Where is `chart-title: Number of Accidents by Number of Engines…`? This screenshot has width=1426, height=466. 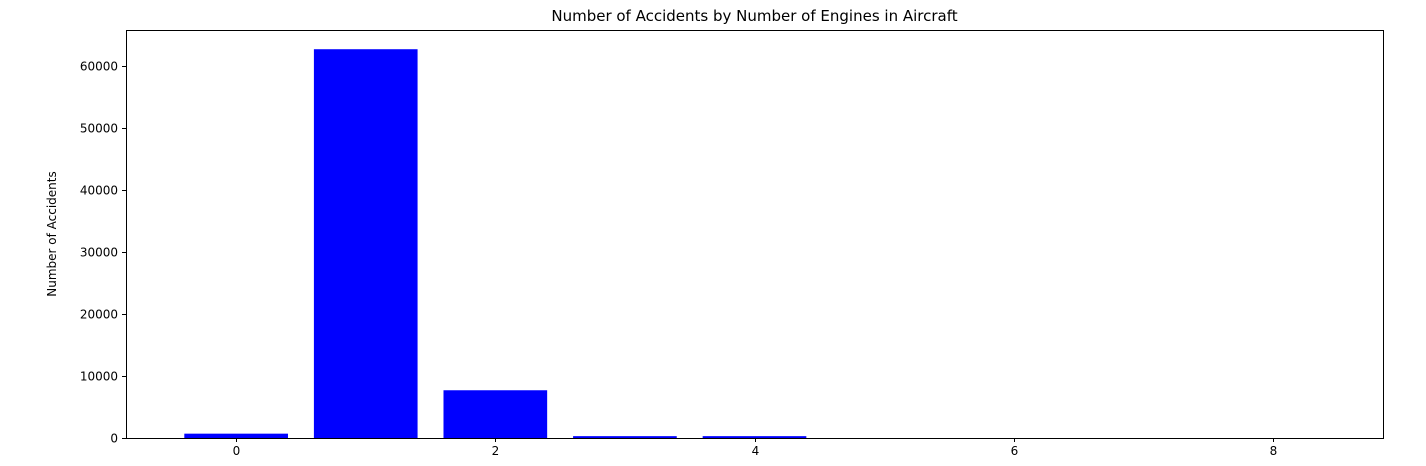 chart-title: Number of Accidents by Number of Engines… is located at coordinates (754, 16).